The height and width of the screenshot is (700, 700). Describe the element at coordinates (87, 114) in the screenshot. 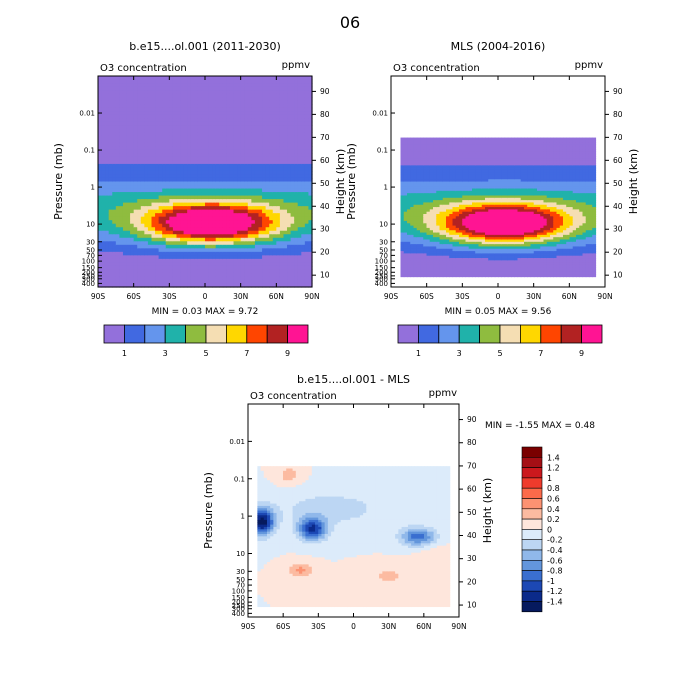

I see `y-tick-label: 0.01` at that location.